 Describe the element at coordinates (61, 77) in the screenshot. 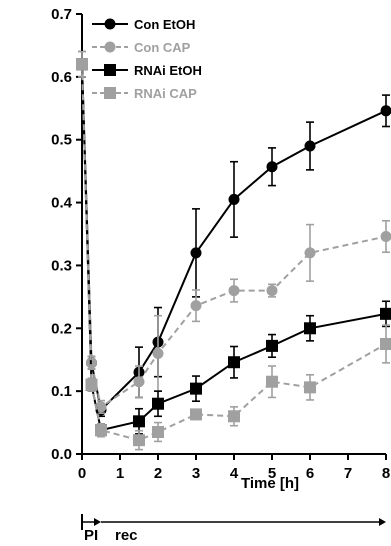

I see `y-tick-label: 0.6` at that location.